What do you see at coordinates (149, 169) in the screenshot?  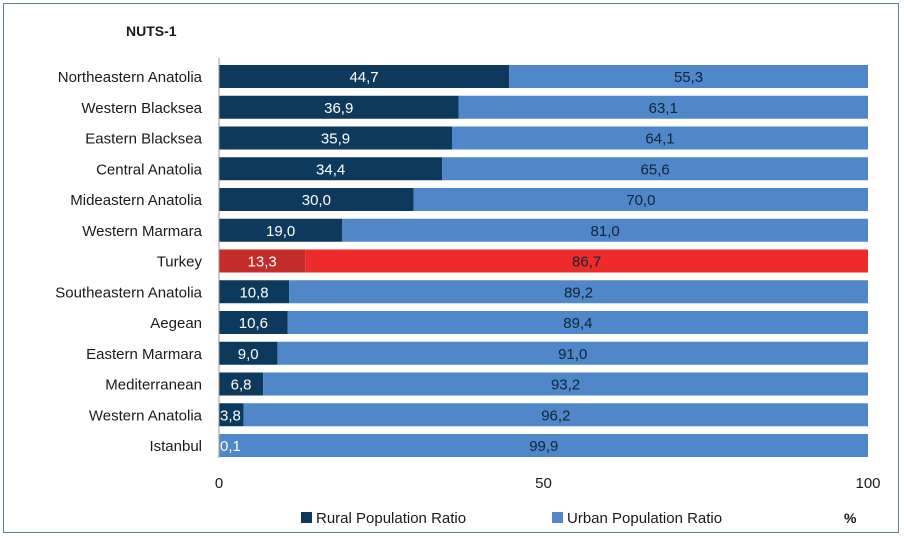 I see `category-label-central-anatolia: Central Anatolia` at bounding box center [149, 169].